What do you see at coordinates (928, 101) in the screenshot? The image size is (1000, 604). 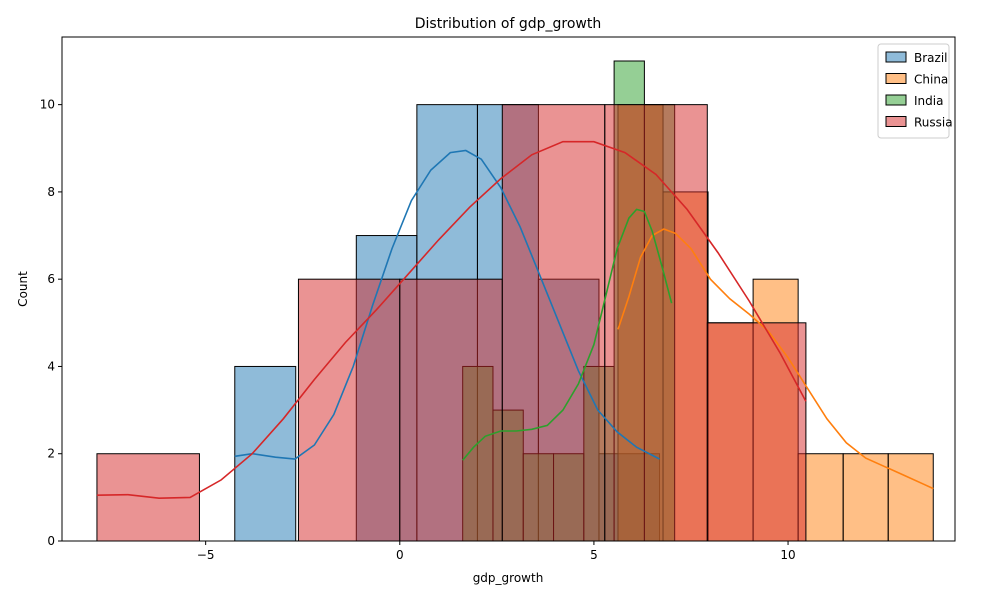 I see `legend-label-india: India` at bounding box center [928, 101].